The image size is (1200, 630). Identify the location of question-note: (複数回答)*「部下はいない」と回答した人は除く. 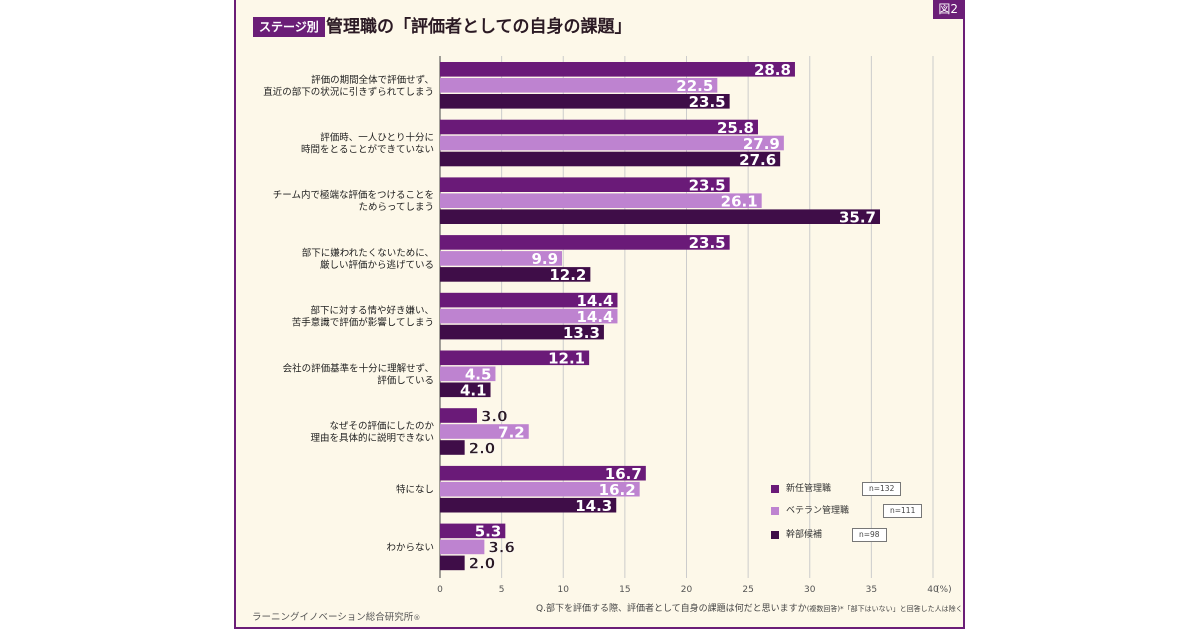
(884, 609).